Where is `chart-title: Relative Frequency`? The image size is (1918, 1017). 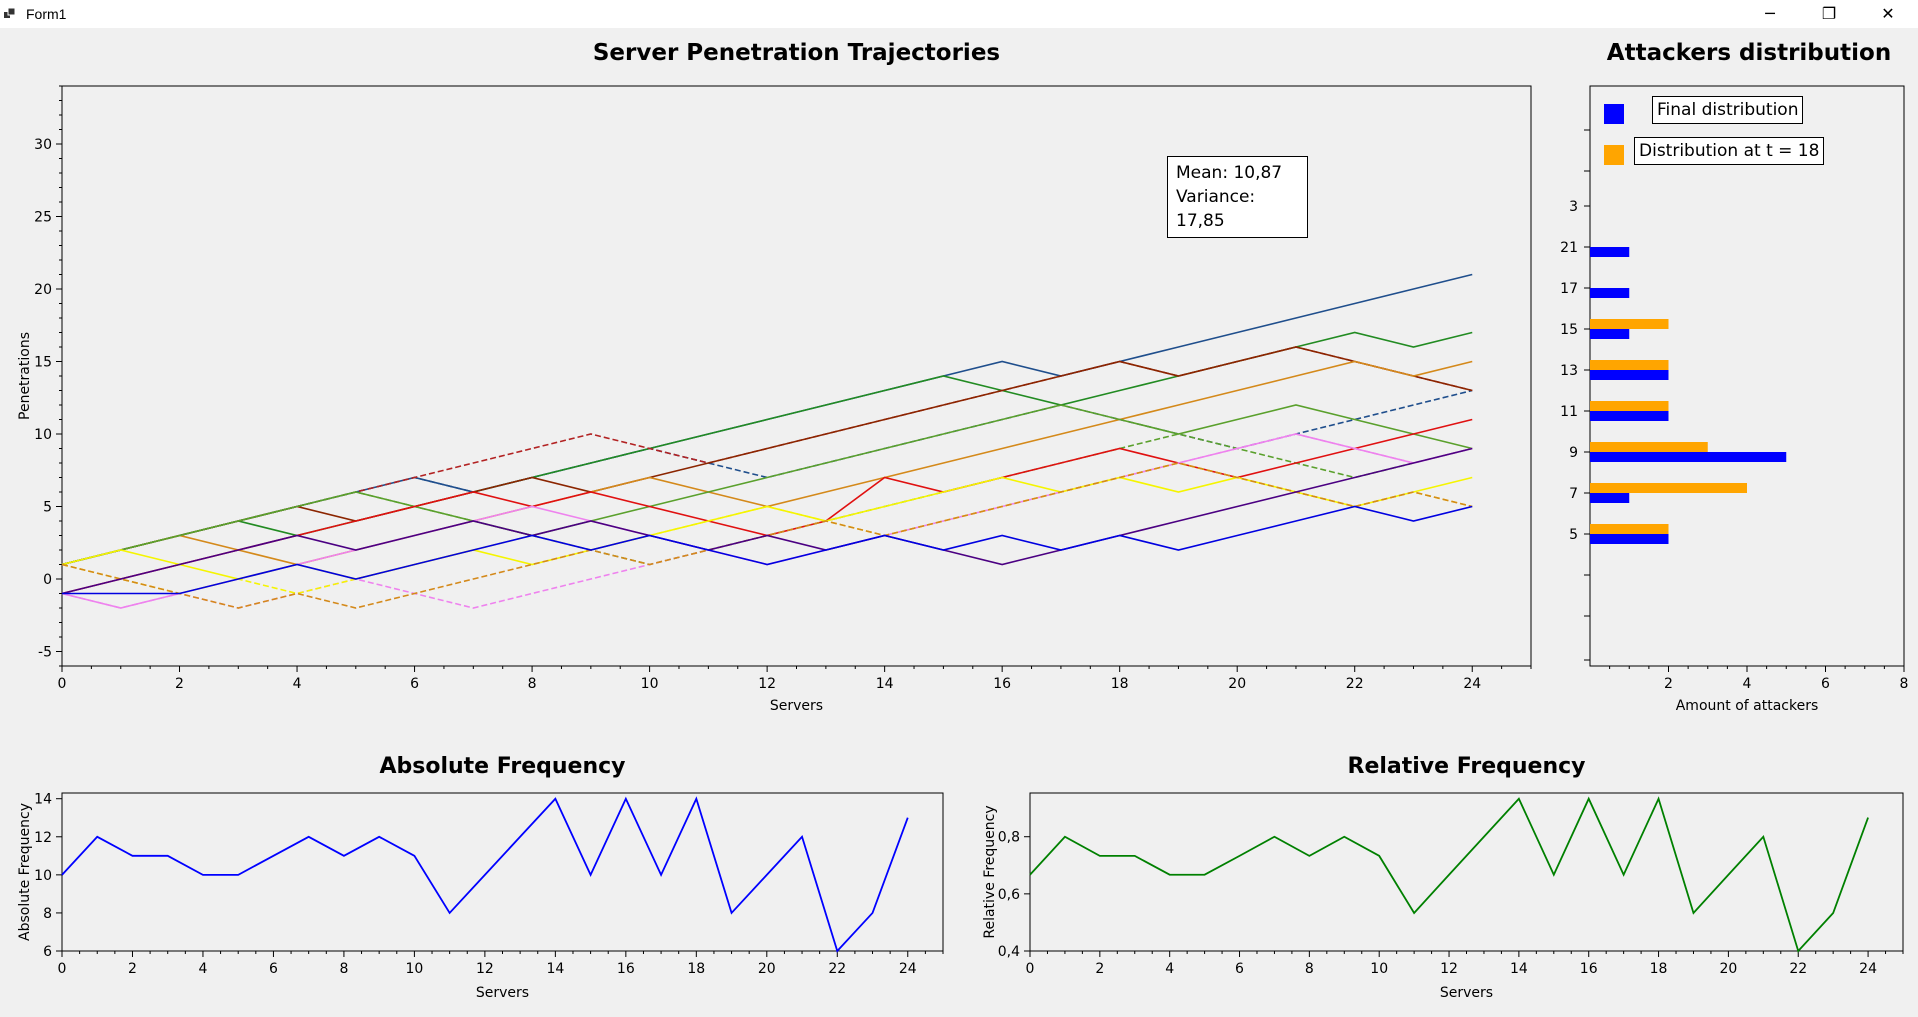 chart-title: Relative Frequency is located at coordinates (1467, 766).